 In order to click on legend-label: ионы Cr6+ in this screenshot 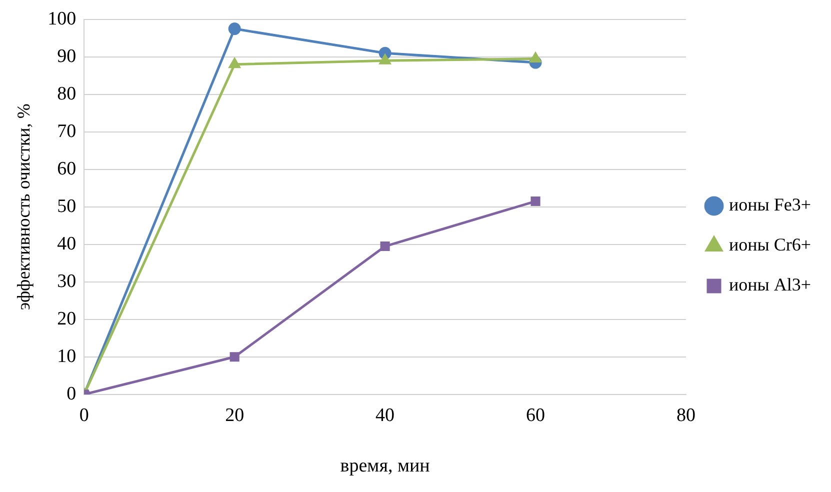, I will do `click(770, 244)`.